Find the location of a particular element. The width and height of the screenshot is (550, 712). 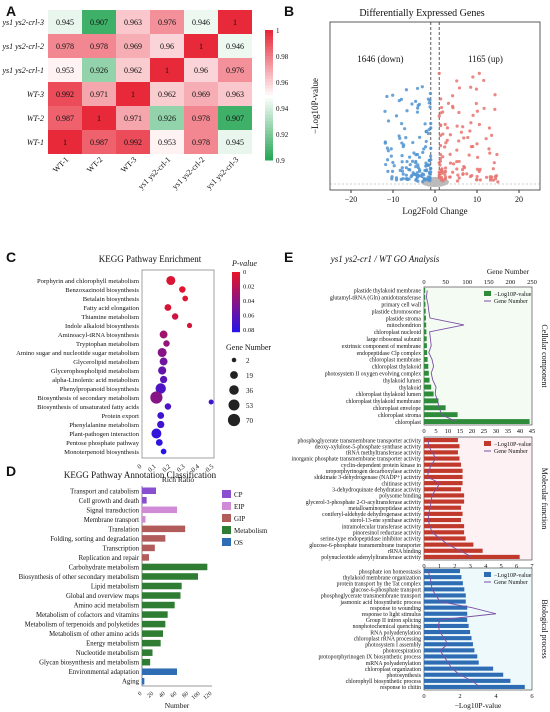

go-term-label: chloroplast organization is located at coordinates (393, 670).